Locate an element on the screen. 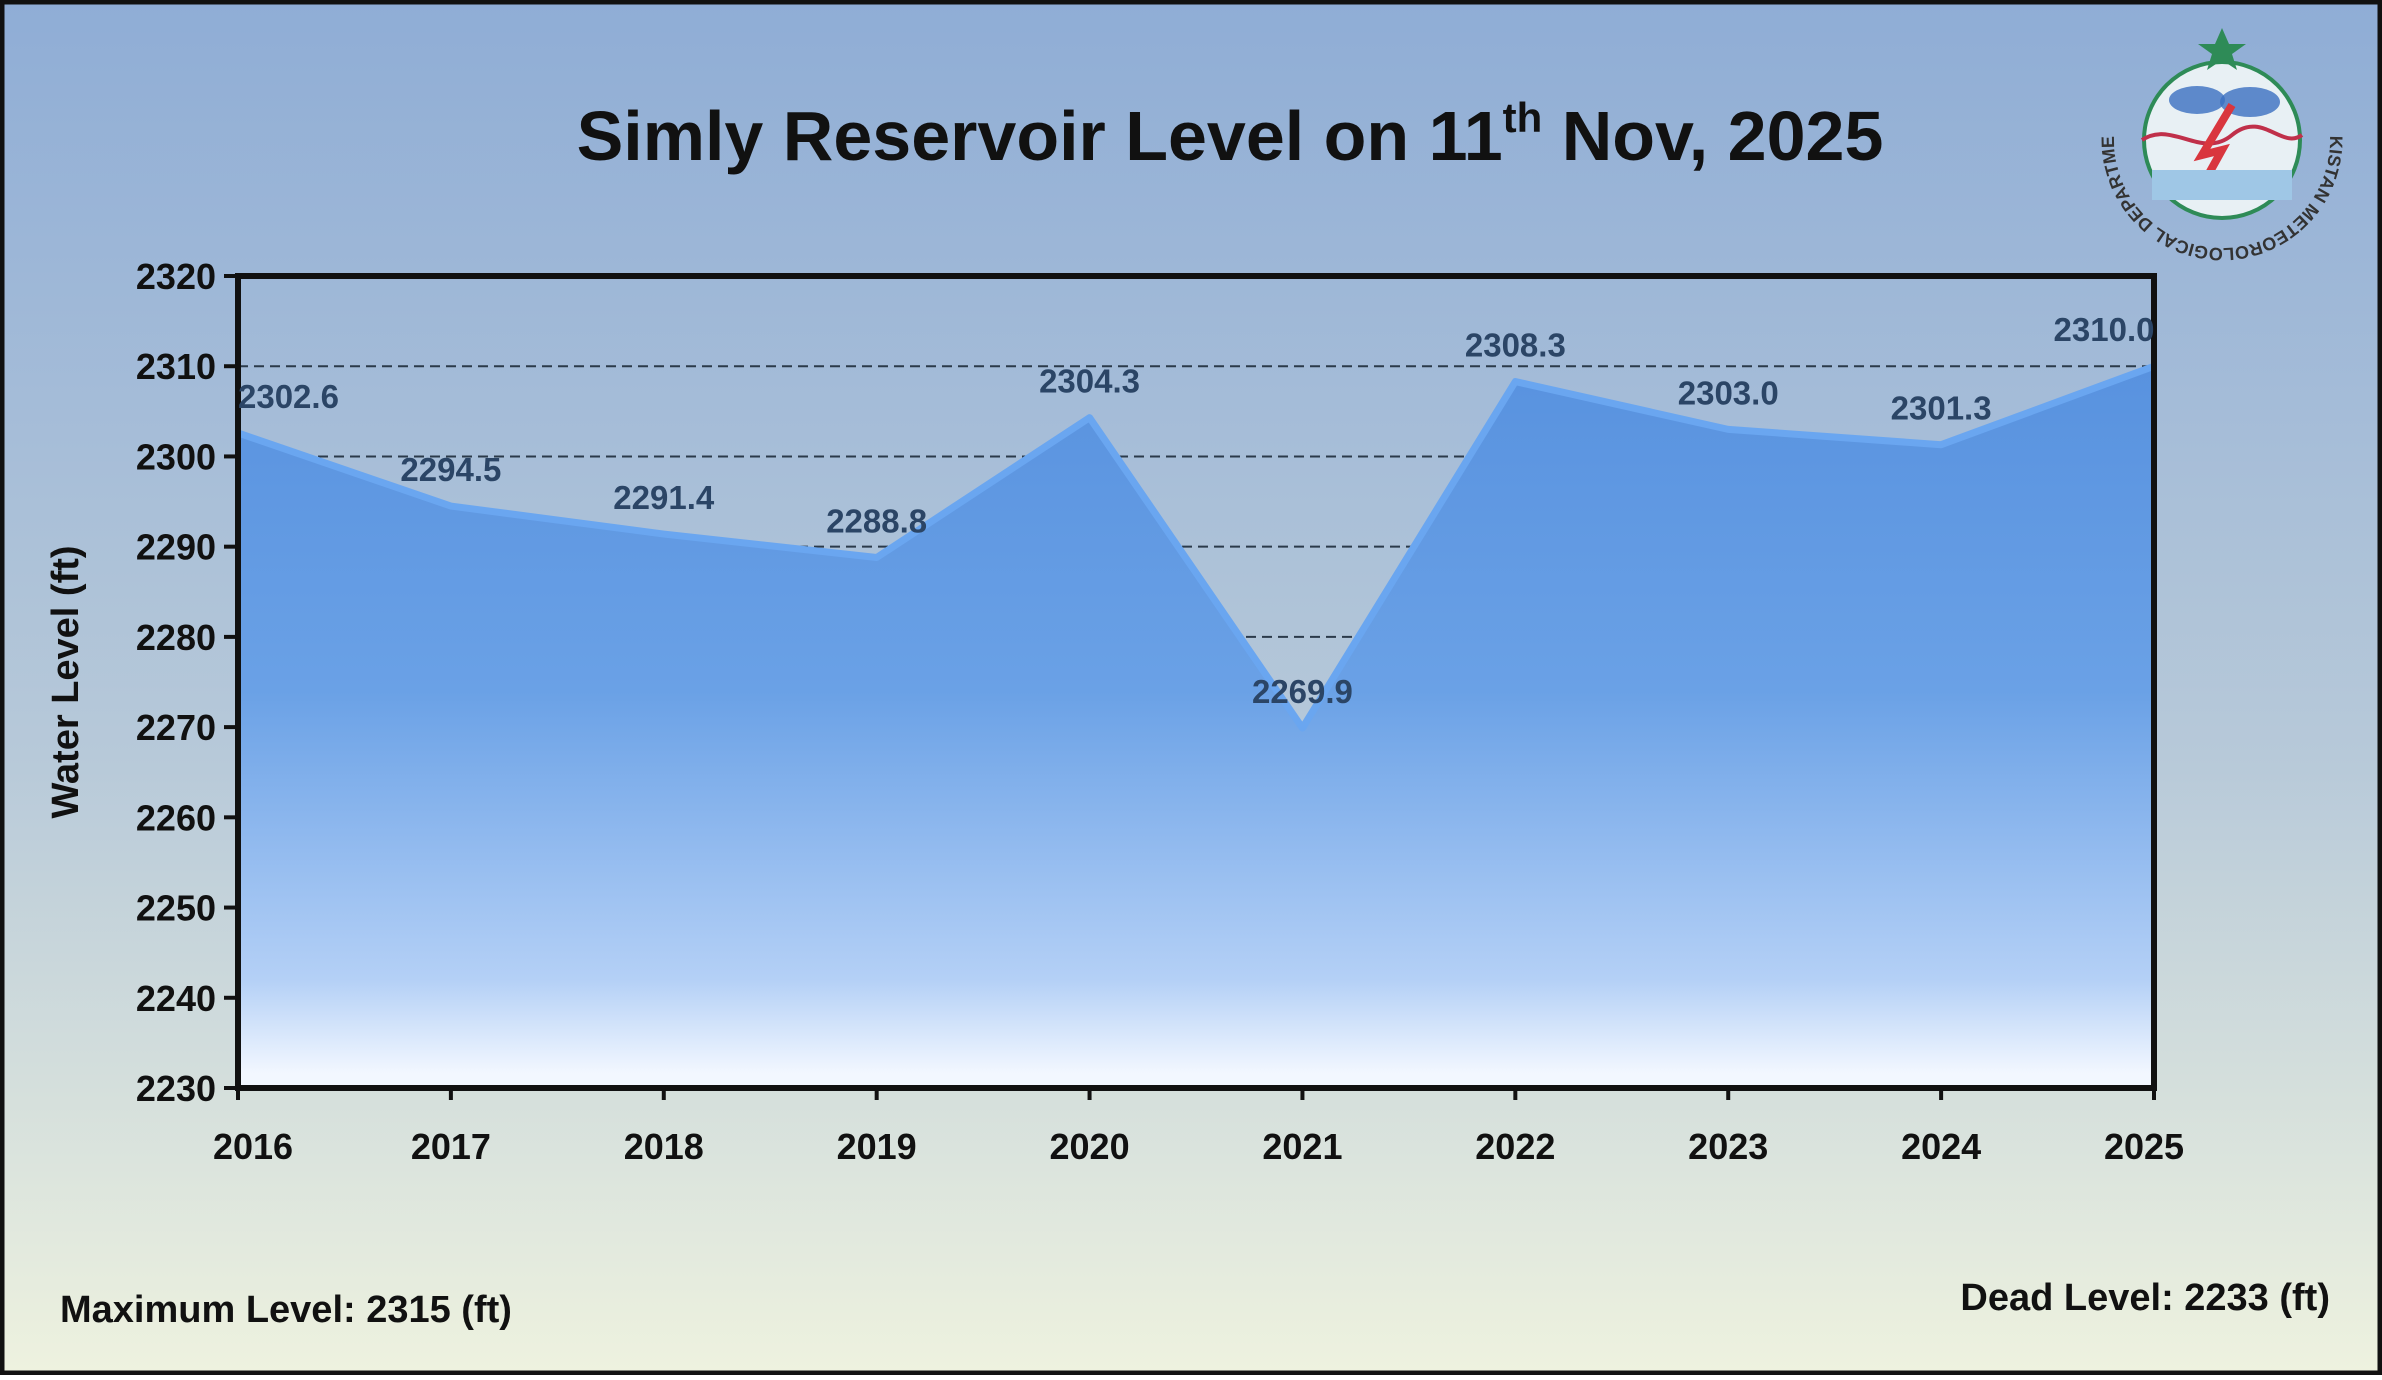  data-label: 2303.0 is located at coordinates (1728, 392).